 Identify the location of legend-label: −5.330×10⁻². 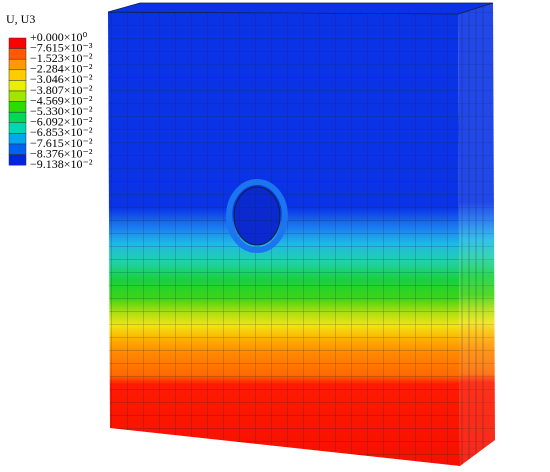
(61, 111).